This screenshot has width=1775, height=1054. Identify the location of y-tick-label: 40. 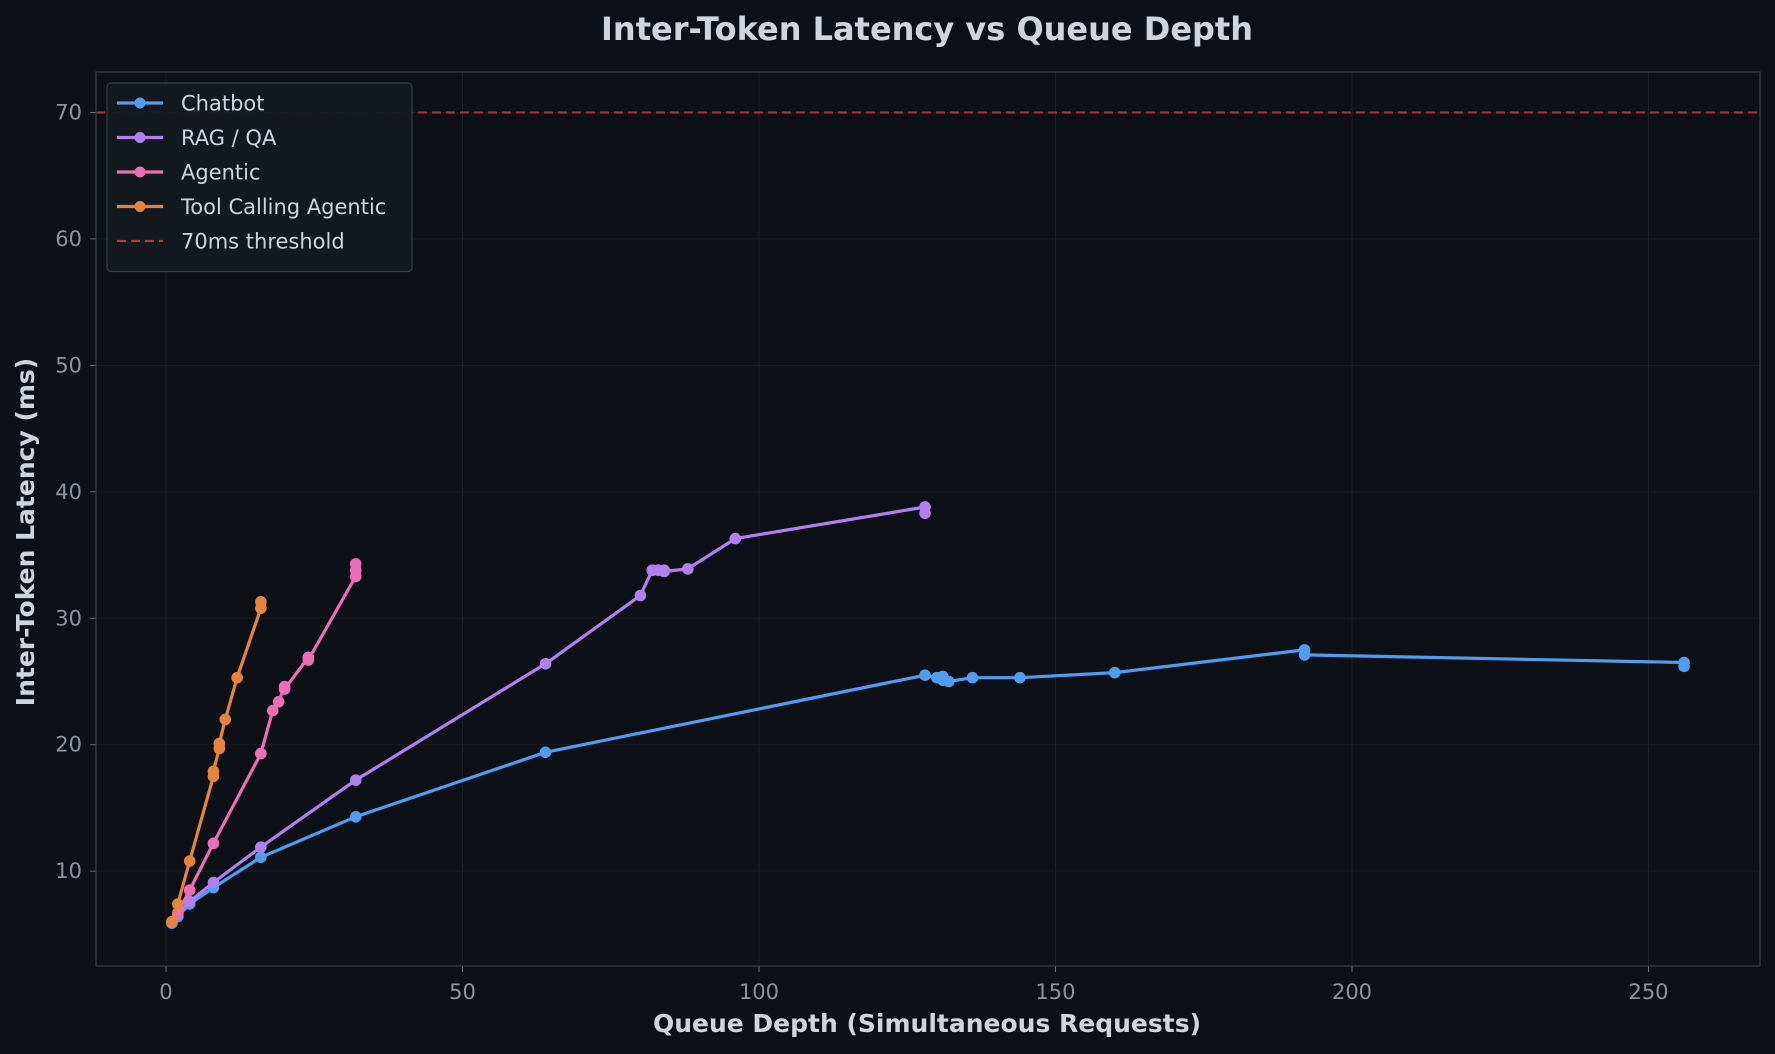
(68, 492).